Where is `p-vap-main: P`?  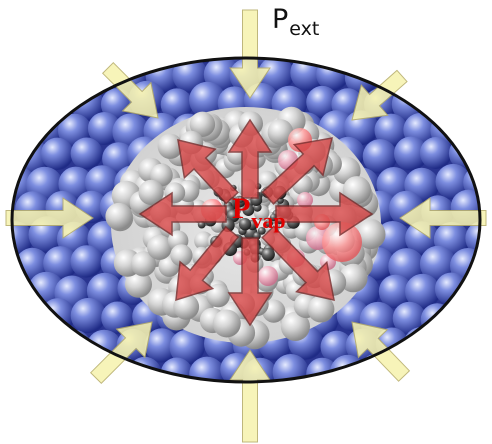
p-vap-main: P is located at coordinates (241, 208).